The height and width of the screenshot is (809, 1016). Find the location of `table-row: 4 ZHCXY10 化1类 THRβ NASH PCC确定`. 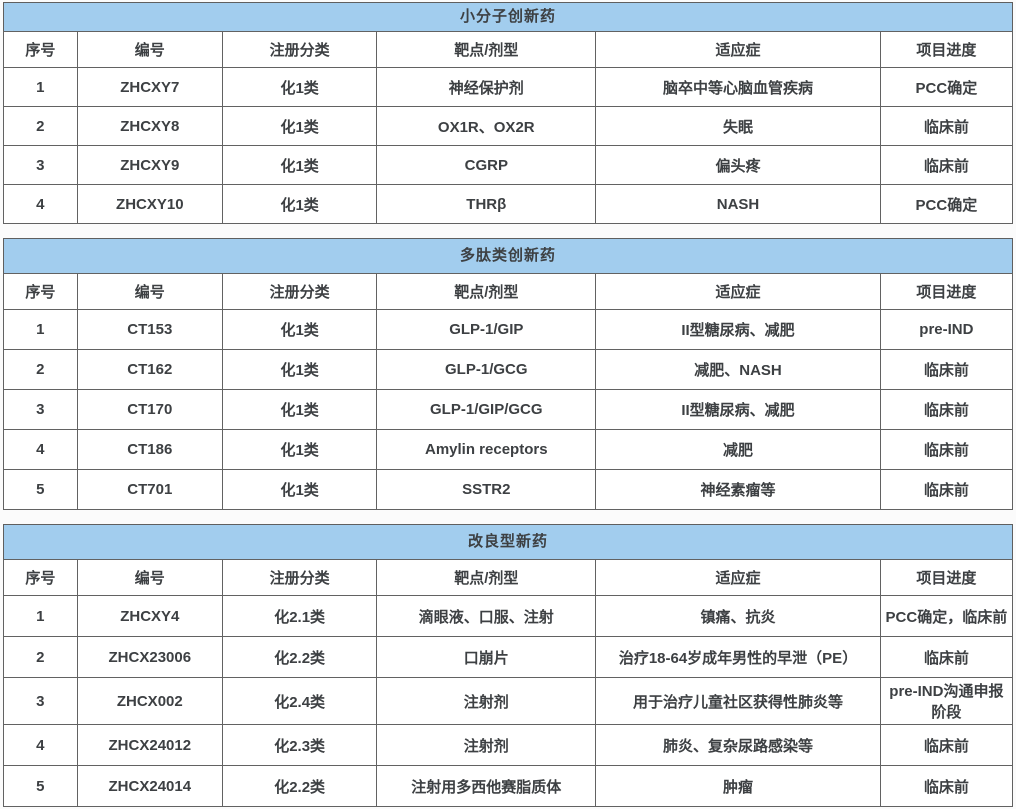

table-row: 4 ZHCXY10 化1类 THRβ NASH PCC确定 is located at coordinates (508, 204).